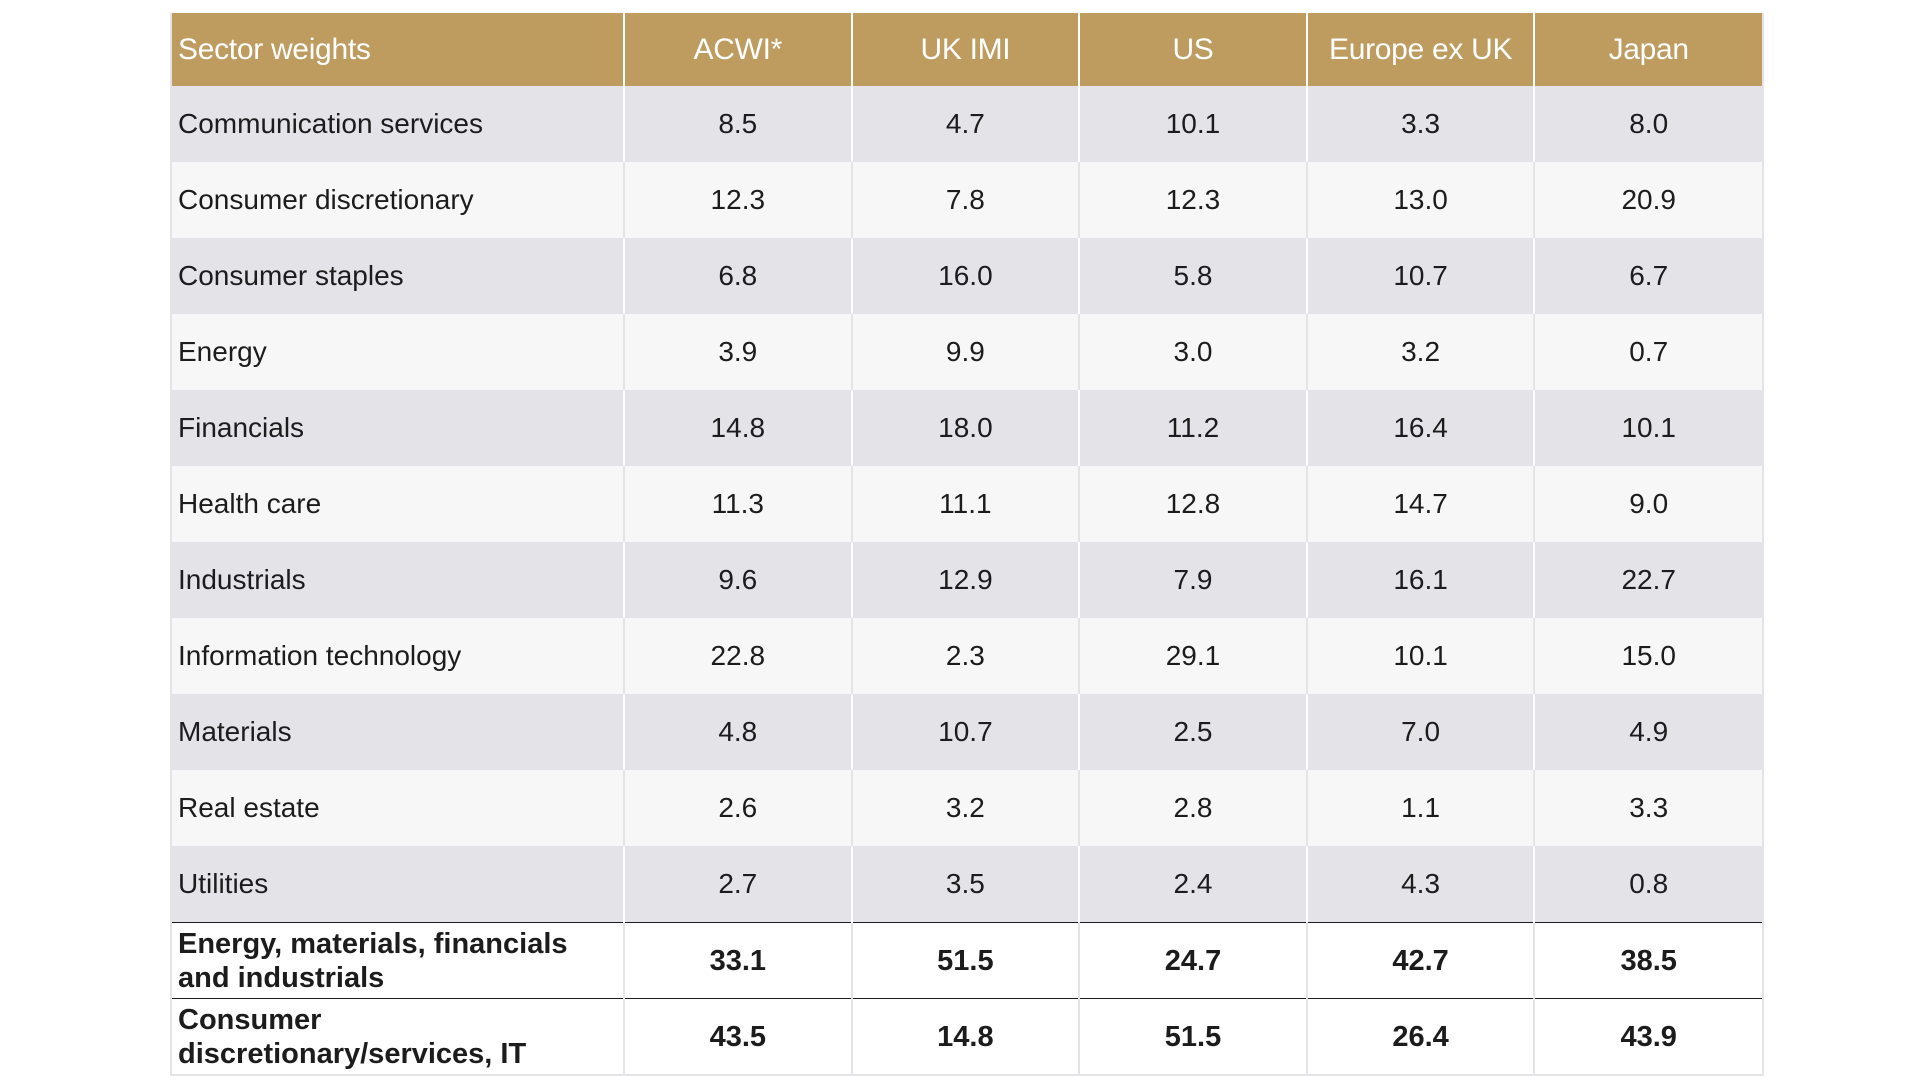 This screenshot has width=1920, height=1080. I want to click on sector-name-cell: Consumer staples, so click(398, 276).